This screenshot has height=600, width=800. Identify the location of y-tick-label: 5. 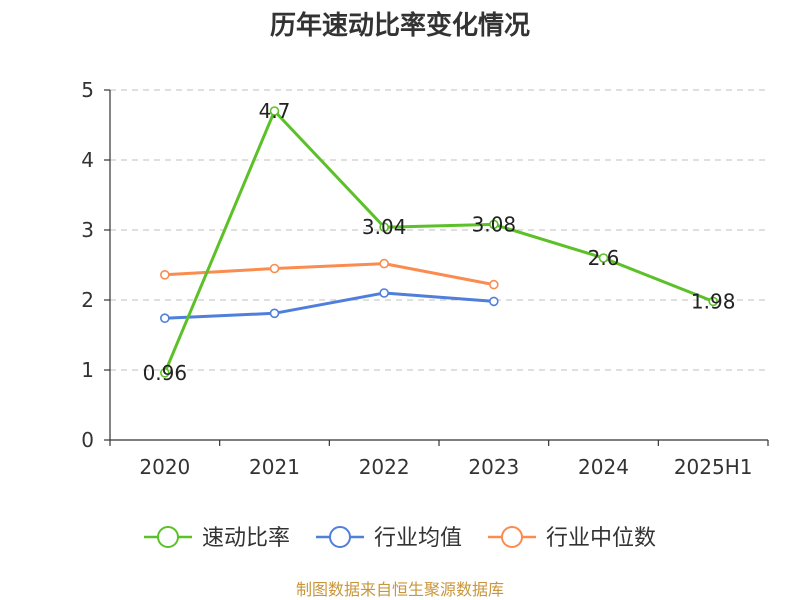
(87, 90).